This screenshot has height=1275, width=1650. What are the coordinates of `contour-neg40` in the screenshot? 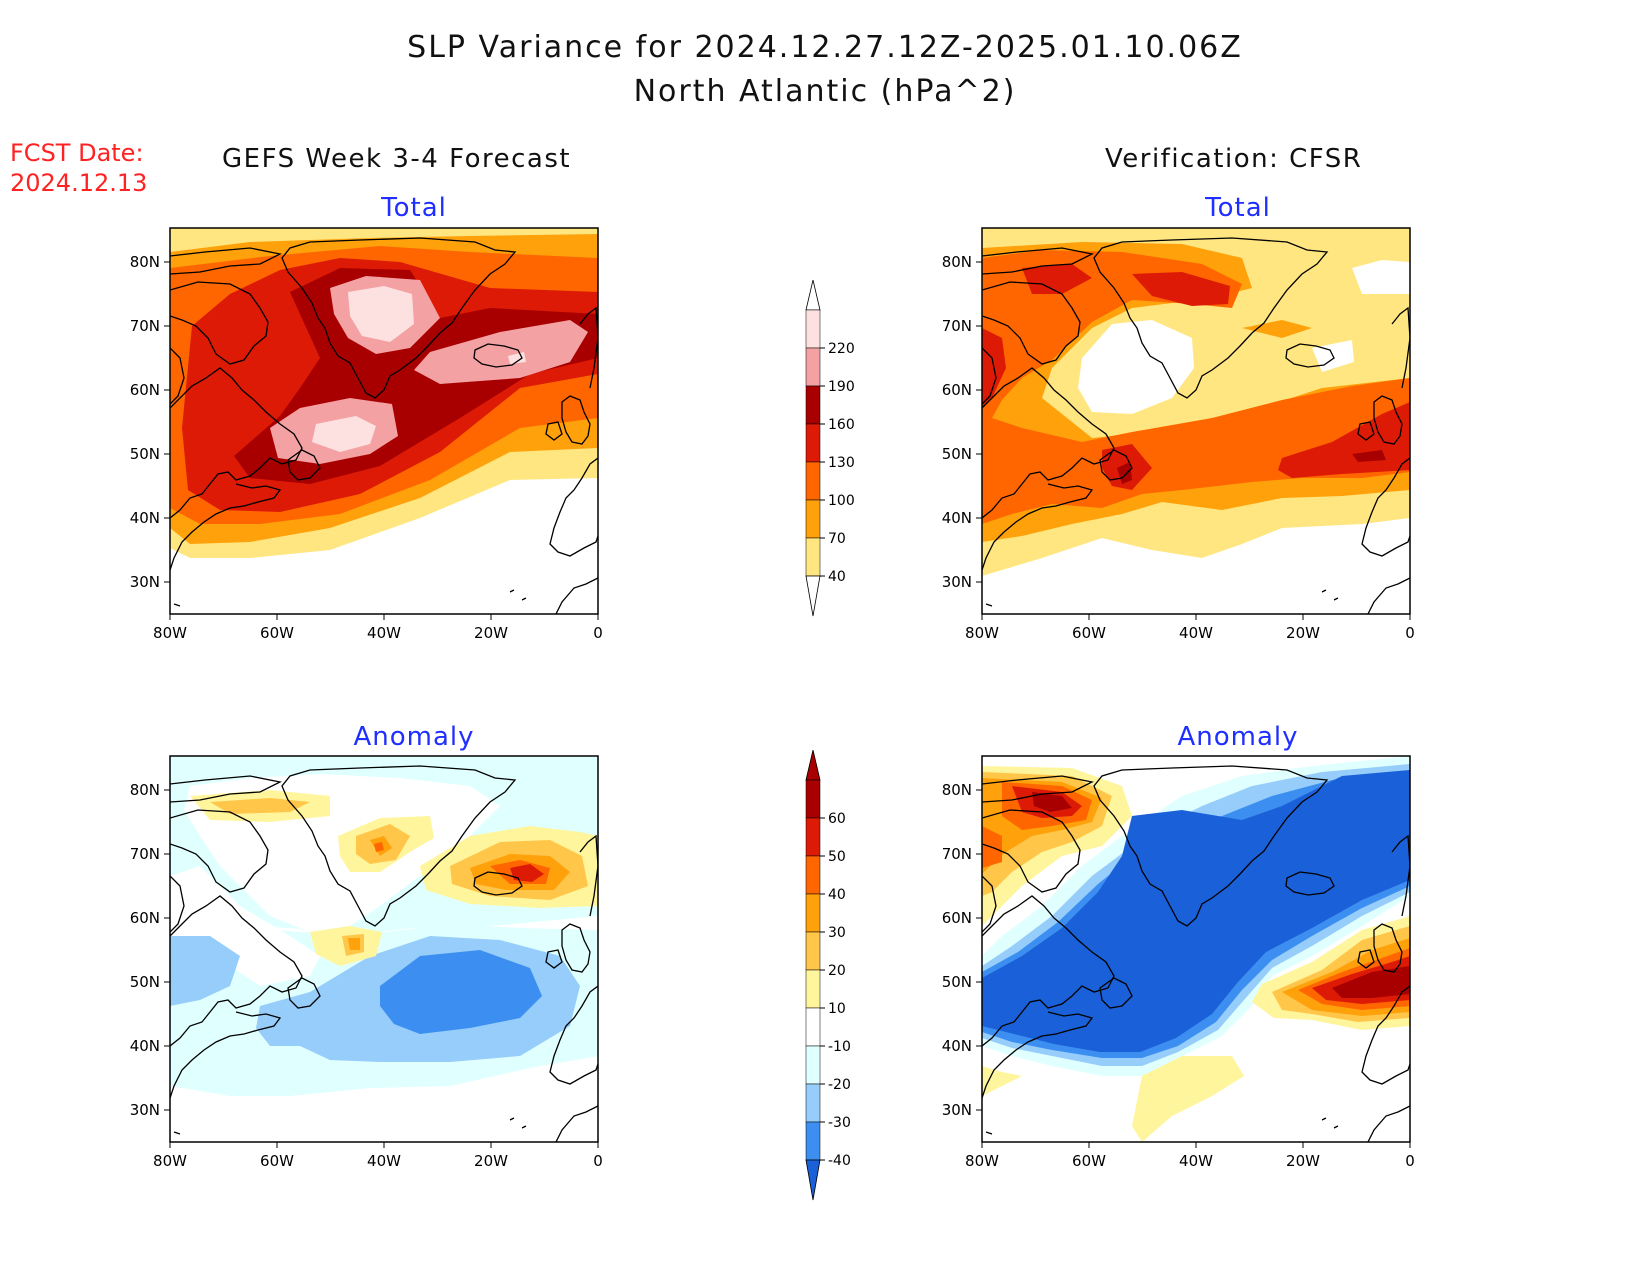 It's located at (1196, 911).